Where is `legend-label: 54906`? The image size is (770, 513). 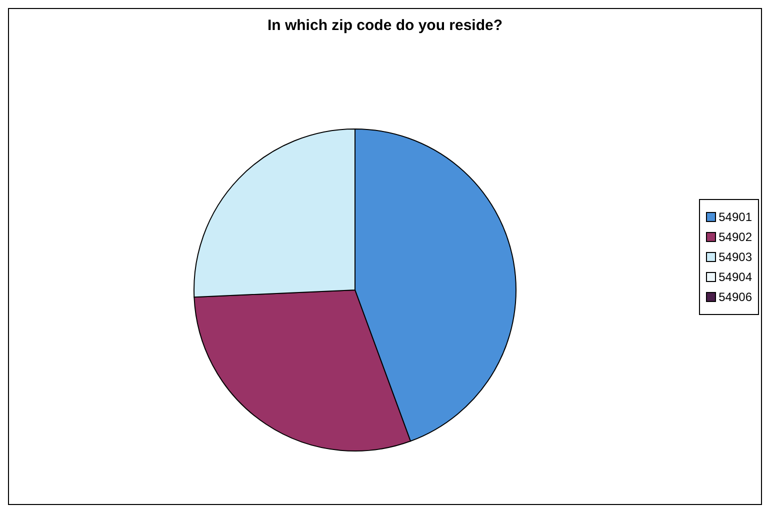 legend-label: 54906 is located at coordinates (735, 297).